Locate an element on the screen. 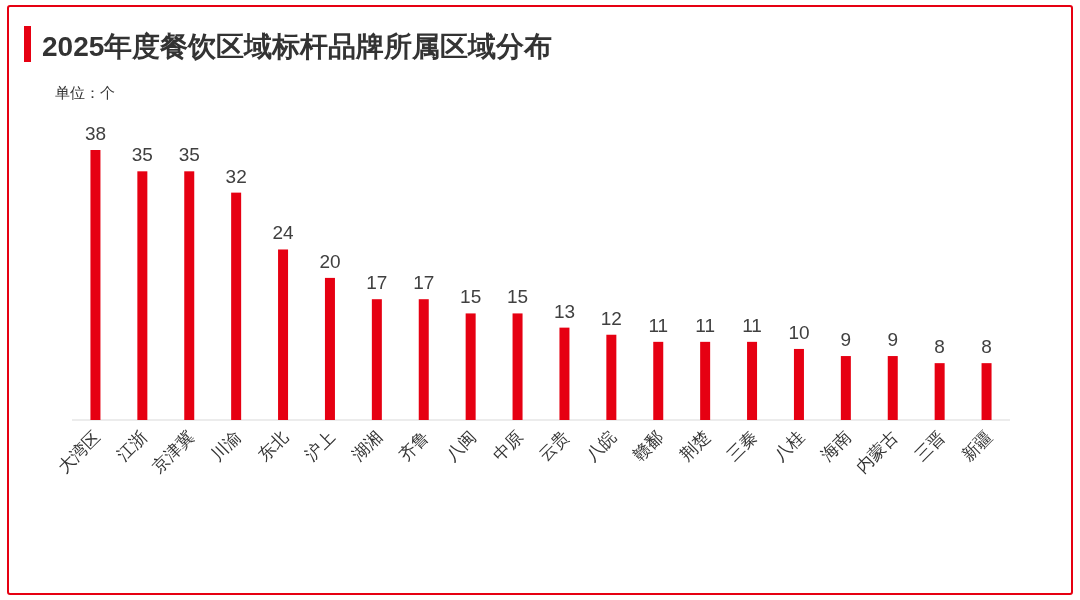 Image resolution: width=1080 pixels, height=600 pixels. x-tick-label: 云贵 is located at coordinates (554, 446).